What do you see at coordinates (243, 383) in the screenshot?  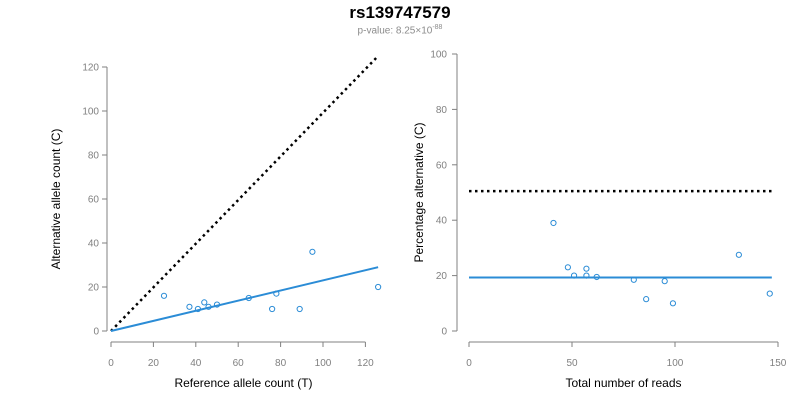 I see `x-axis-label: Reference allele count (T)` at bounding box center [243, 383].